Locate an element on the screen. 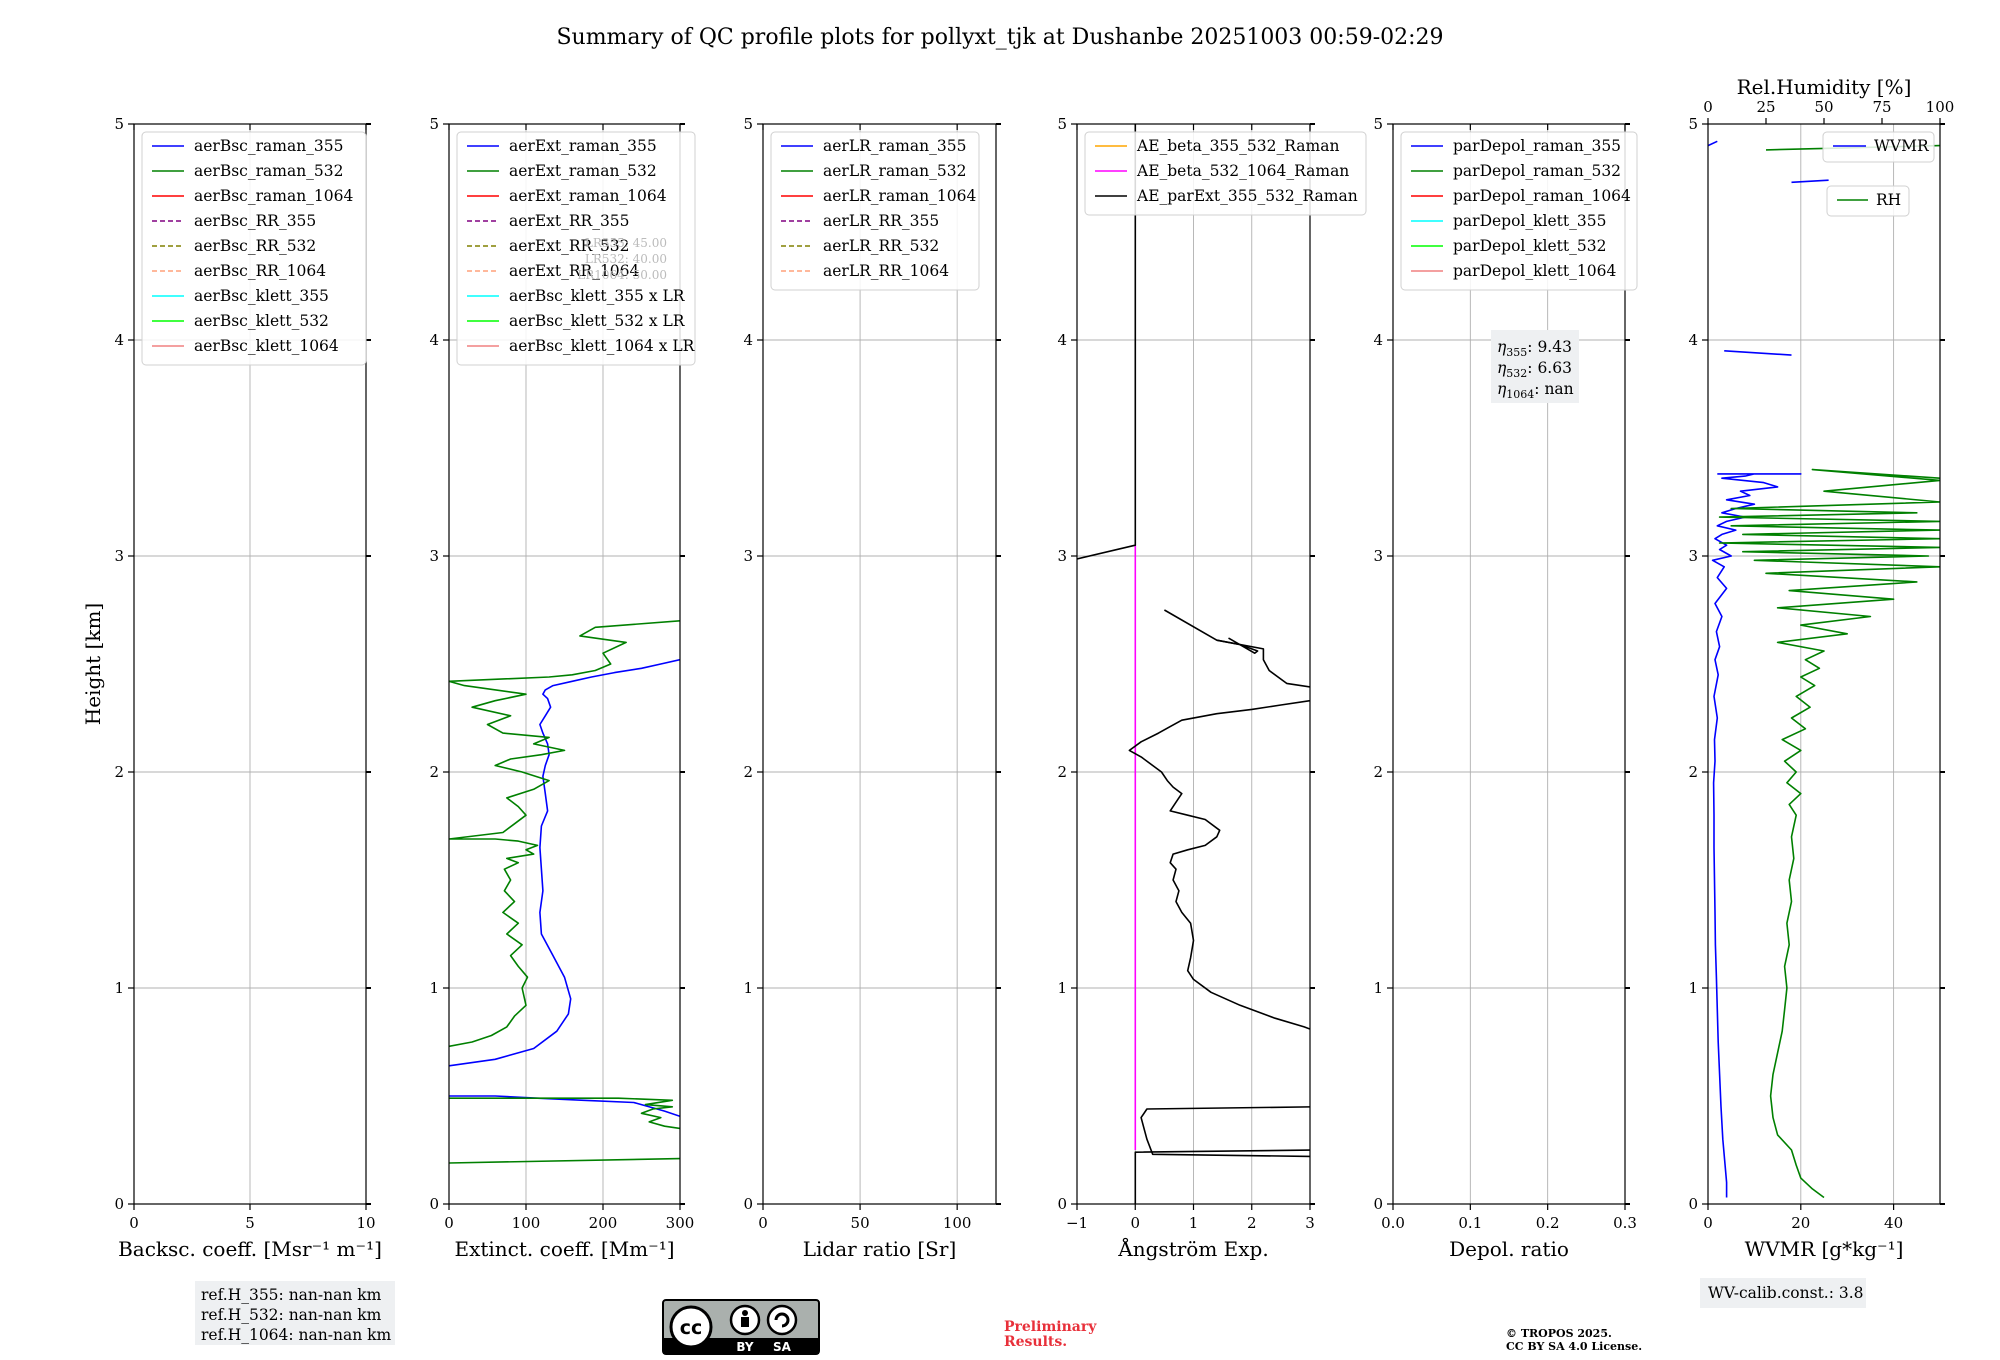 The width and height of the screenshot is (2000, 1360). svg-text: cc is located at coordinates (691, 1328).